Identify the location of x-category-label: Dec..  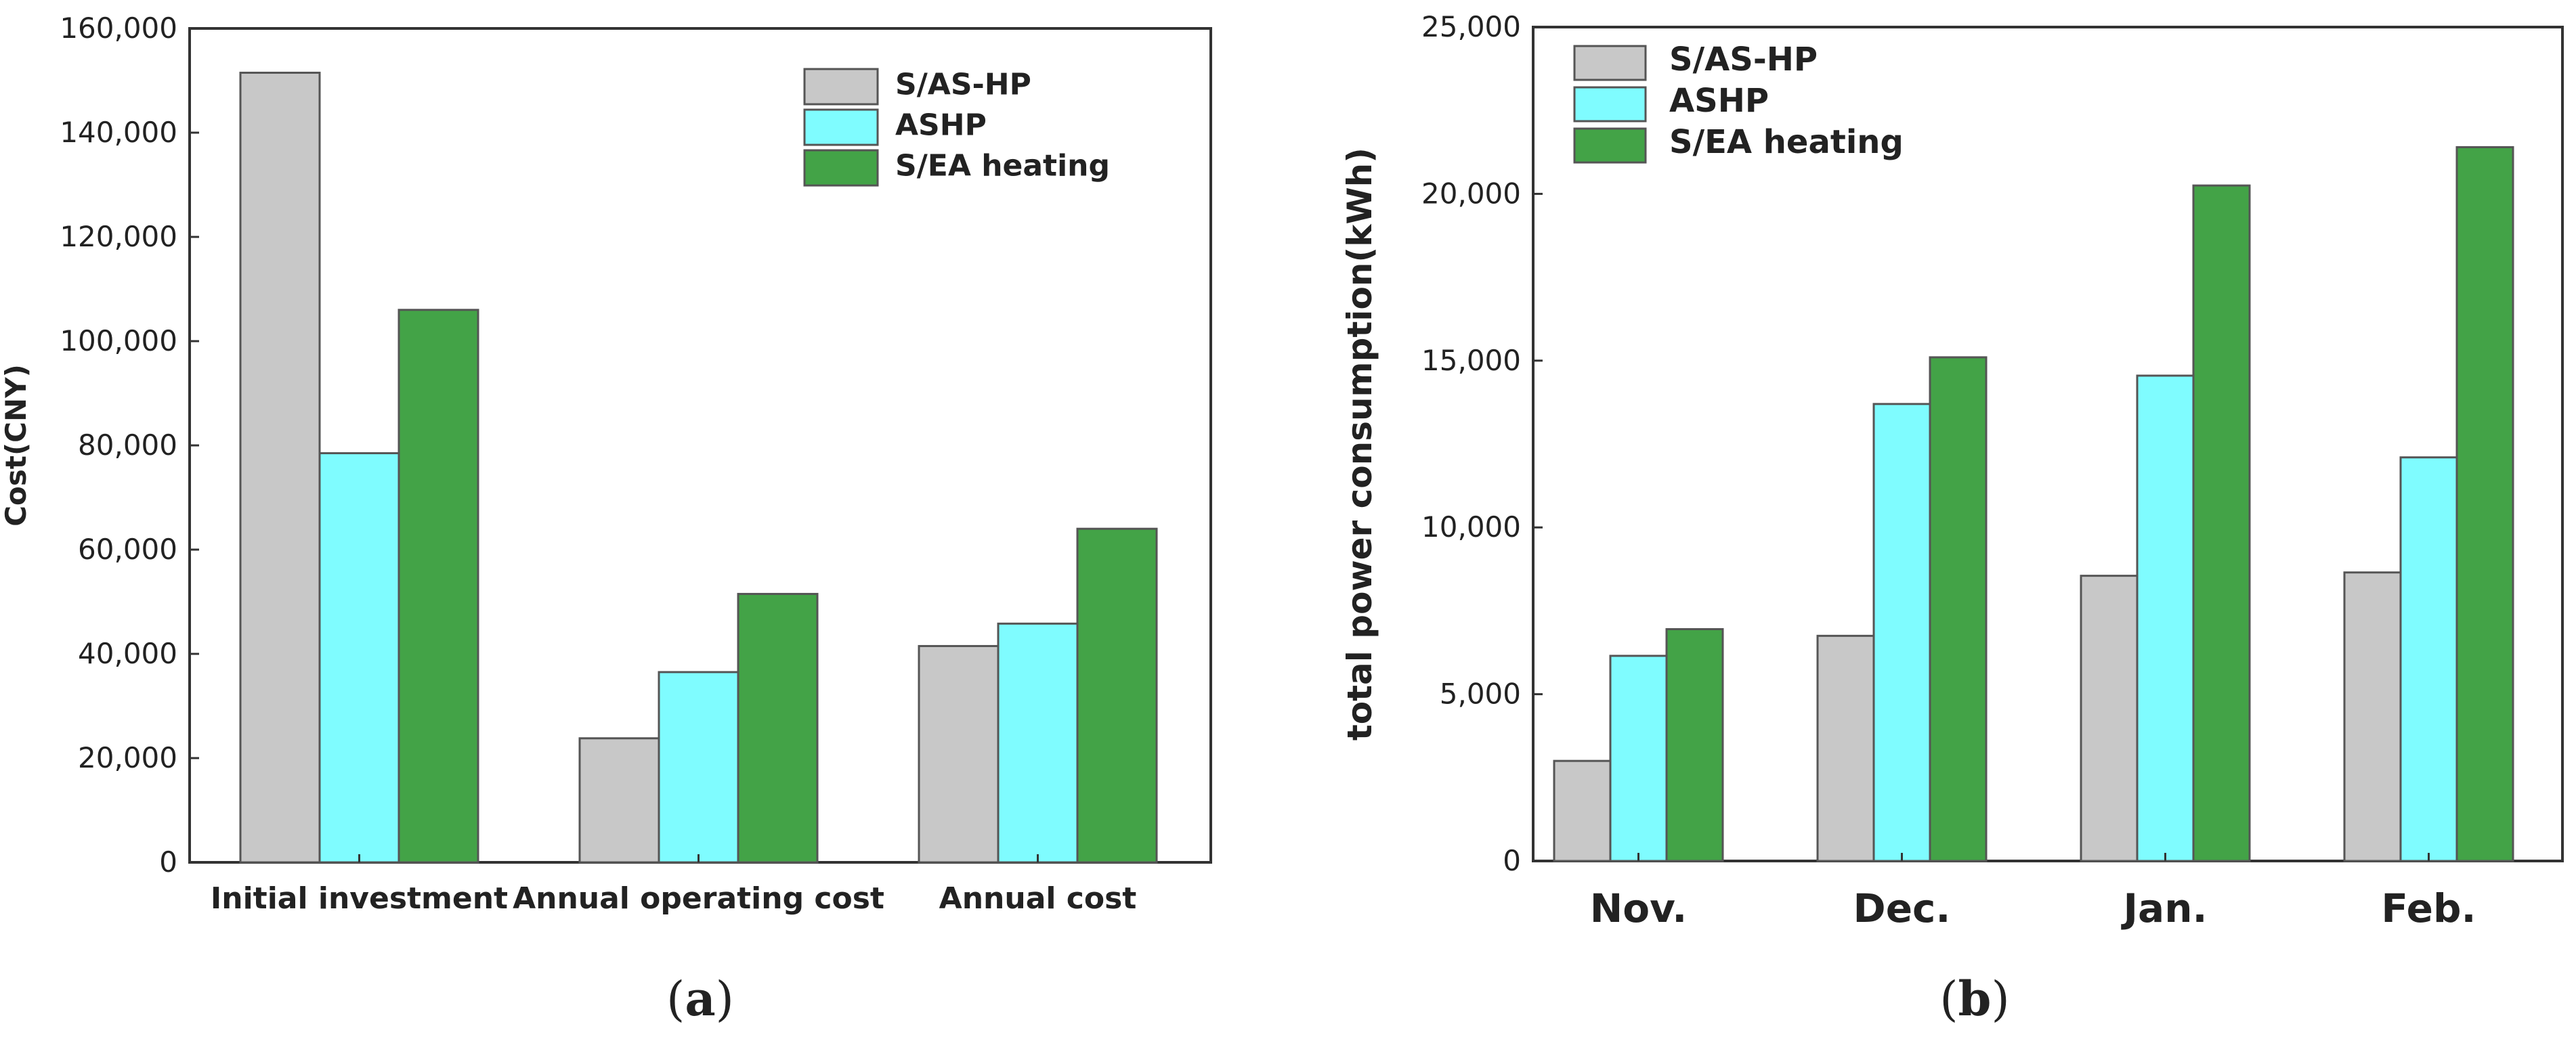
(1902, 908).